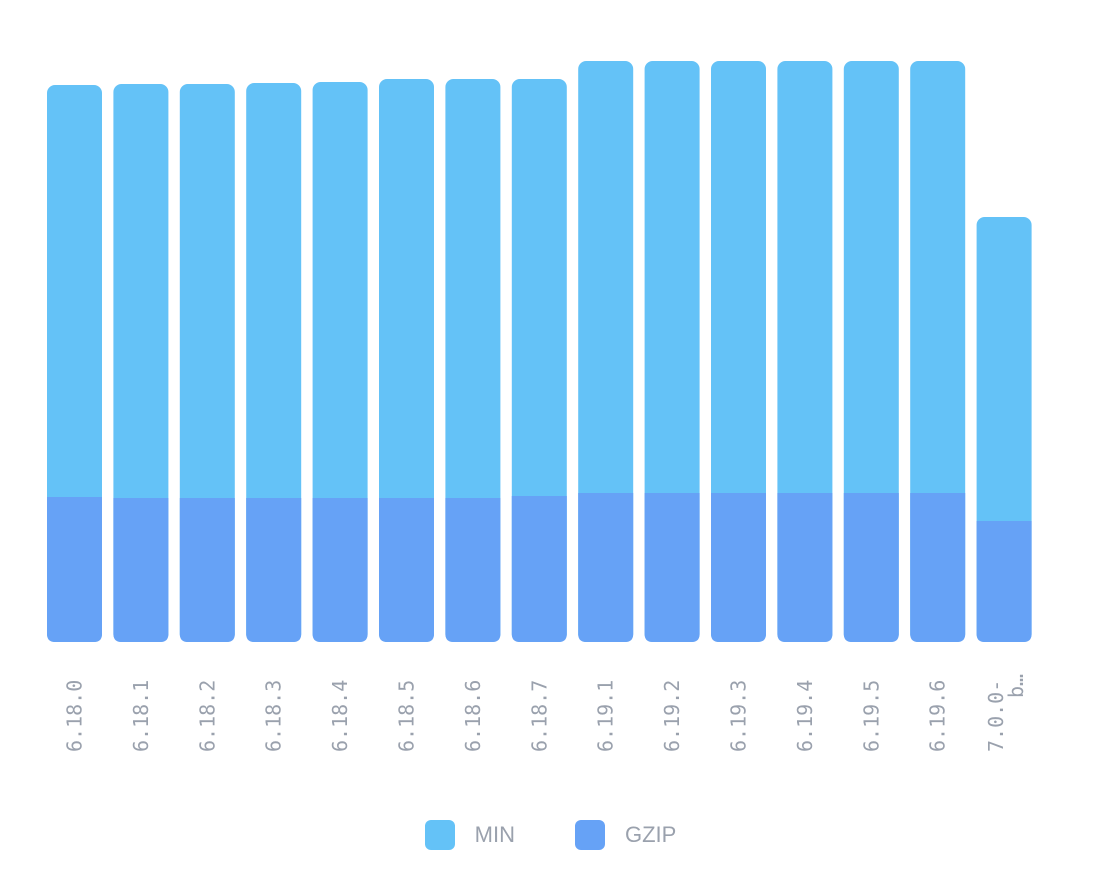 Image resolution: width=1101 pixels, height=869 pixels. I want to click on legend-label-min: MIN, so click(494, 834).